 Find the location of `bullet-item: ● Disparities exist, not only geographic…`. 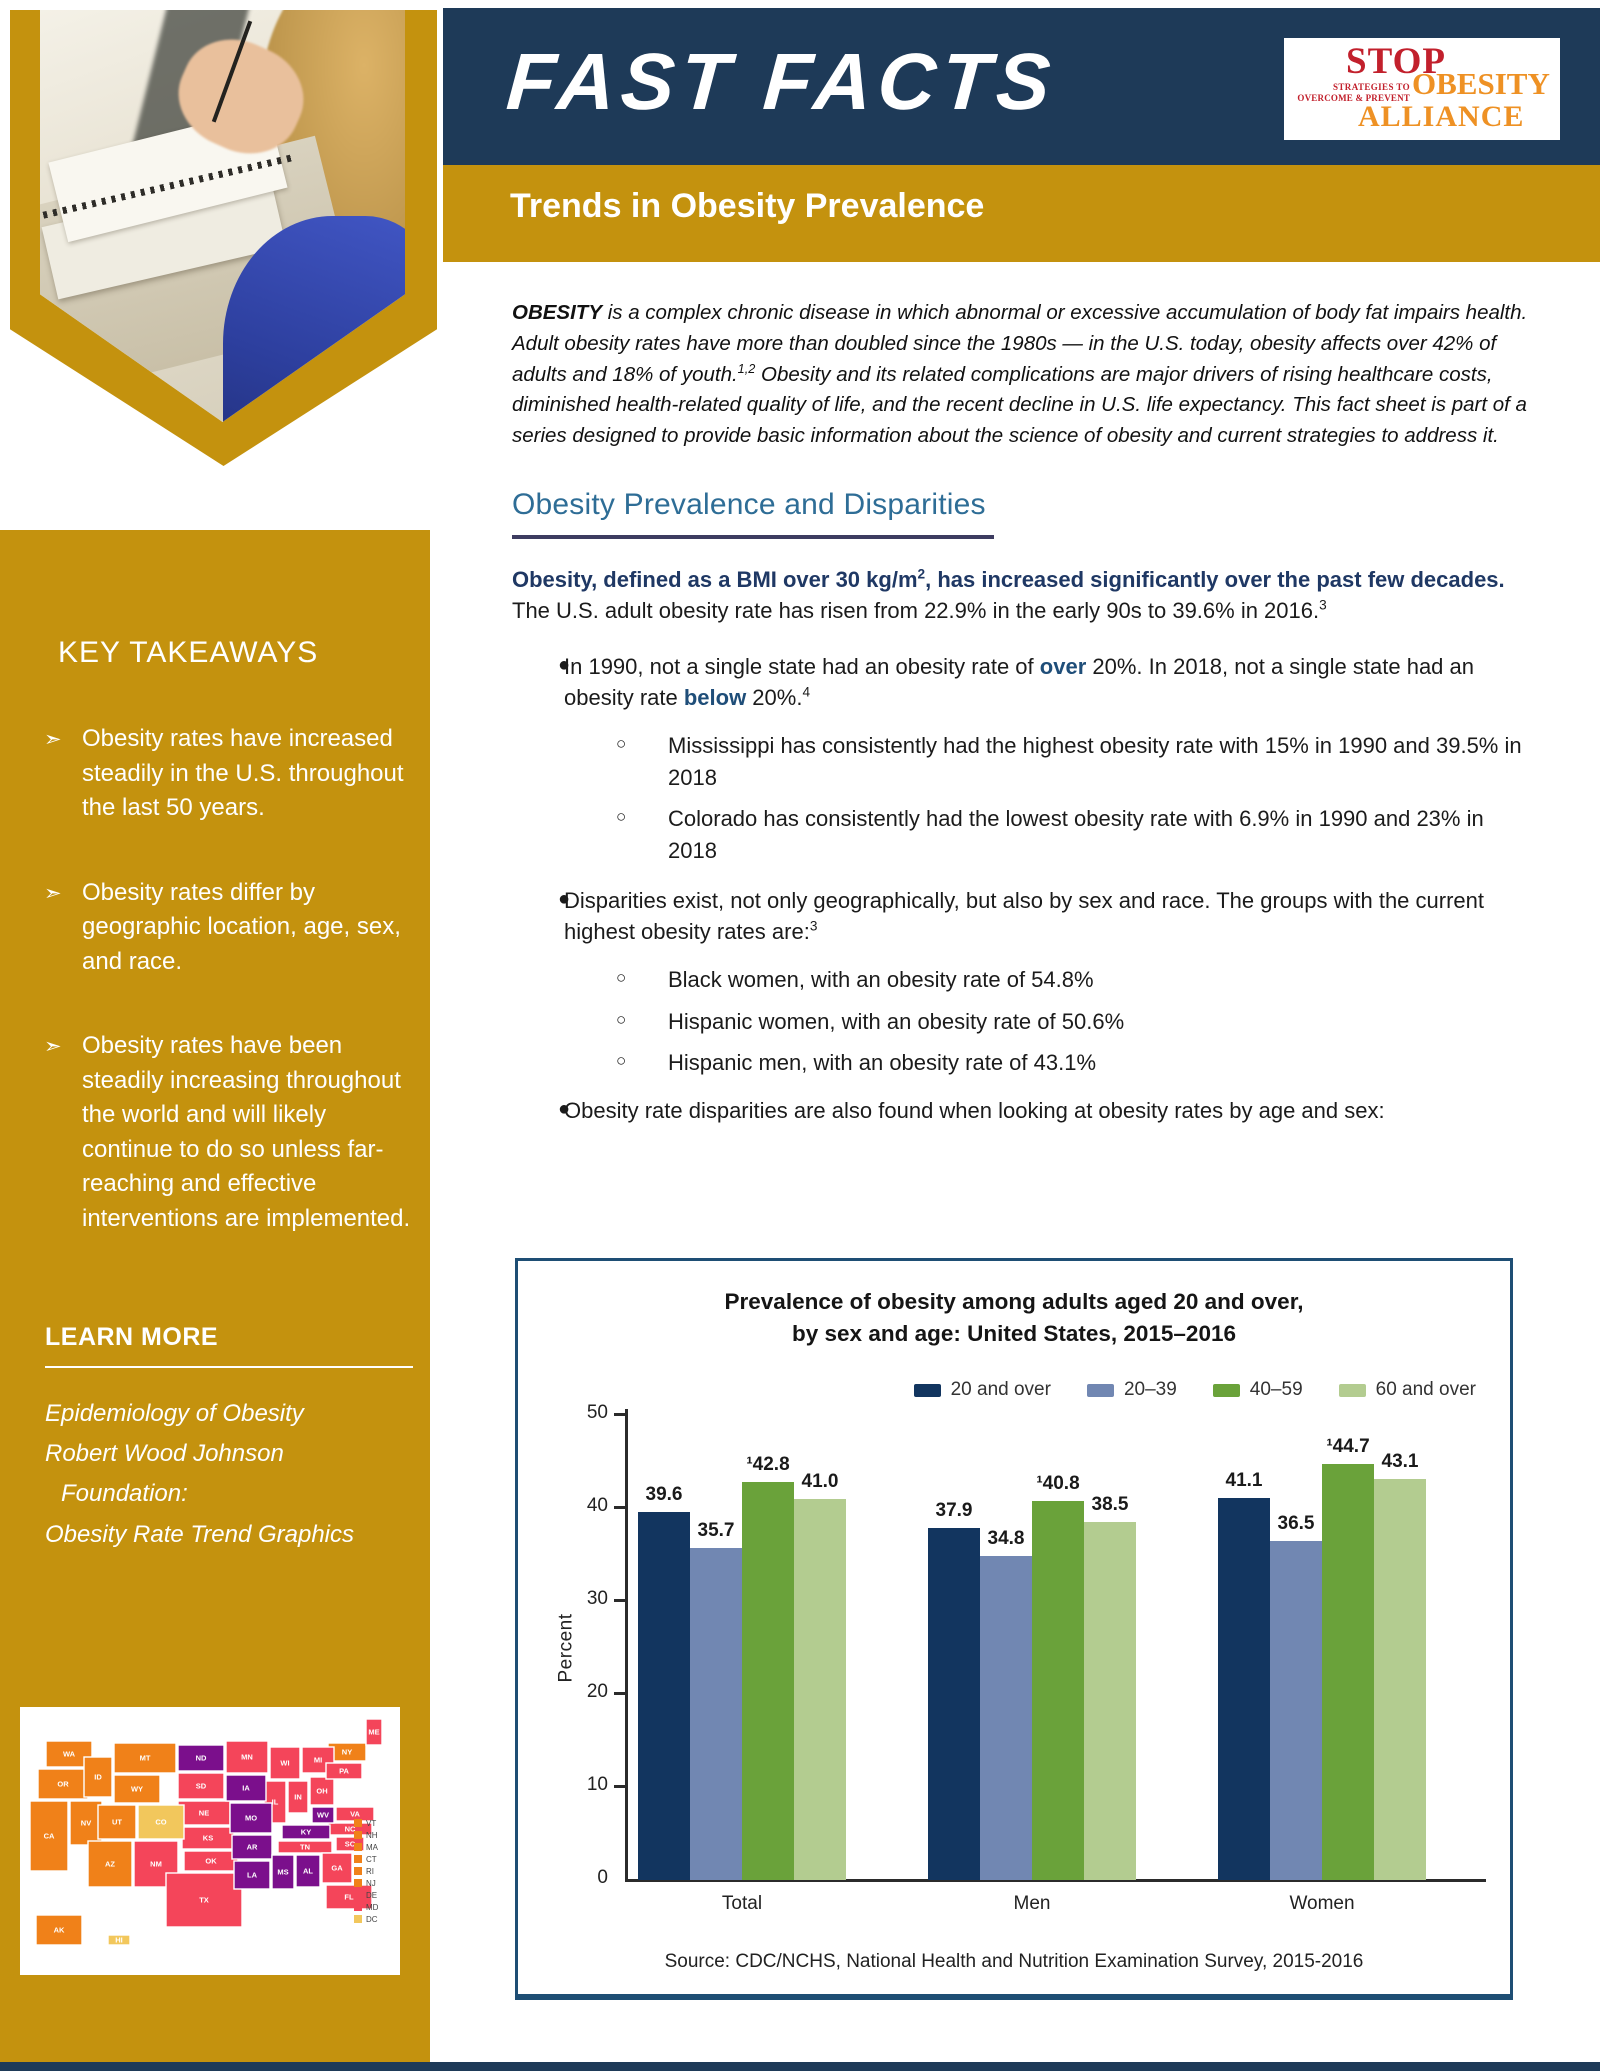

bullet-item: ● Disparities exist, not only geographic… is located at coordinates (1021, 916).